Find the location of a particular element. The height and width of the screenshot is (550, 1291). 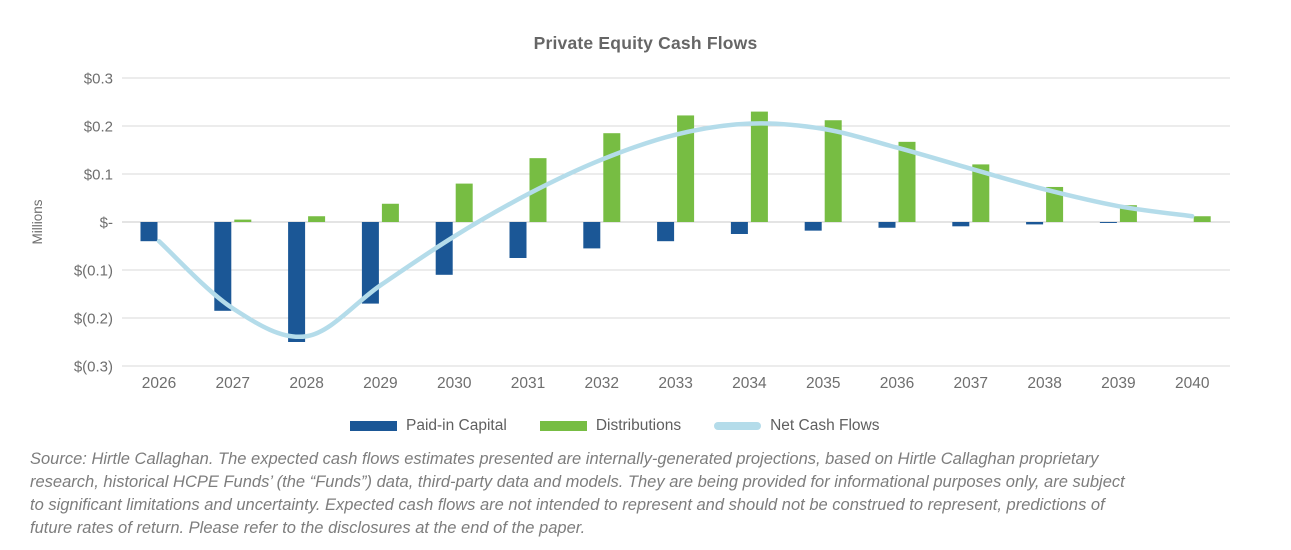

bar-distributions-2037 is located at coordinates (981, 193).